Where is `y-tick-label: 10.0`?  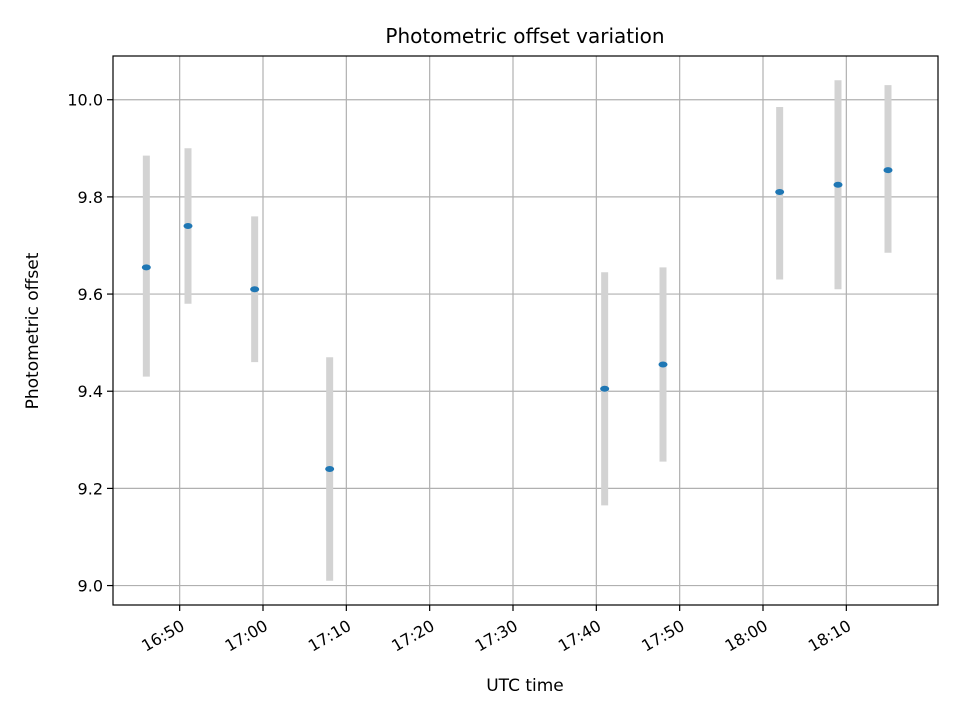 y-tick-label: 10.0 is located at coordinates (85, 100).